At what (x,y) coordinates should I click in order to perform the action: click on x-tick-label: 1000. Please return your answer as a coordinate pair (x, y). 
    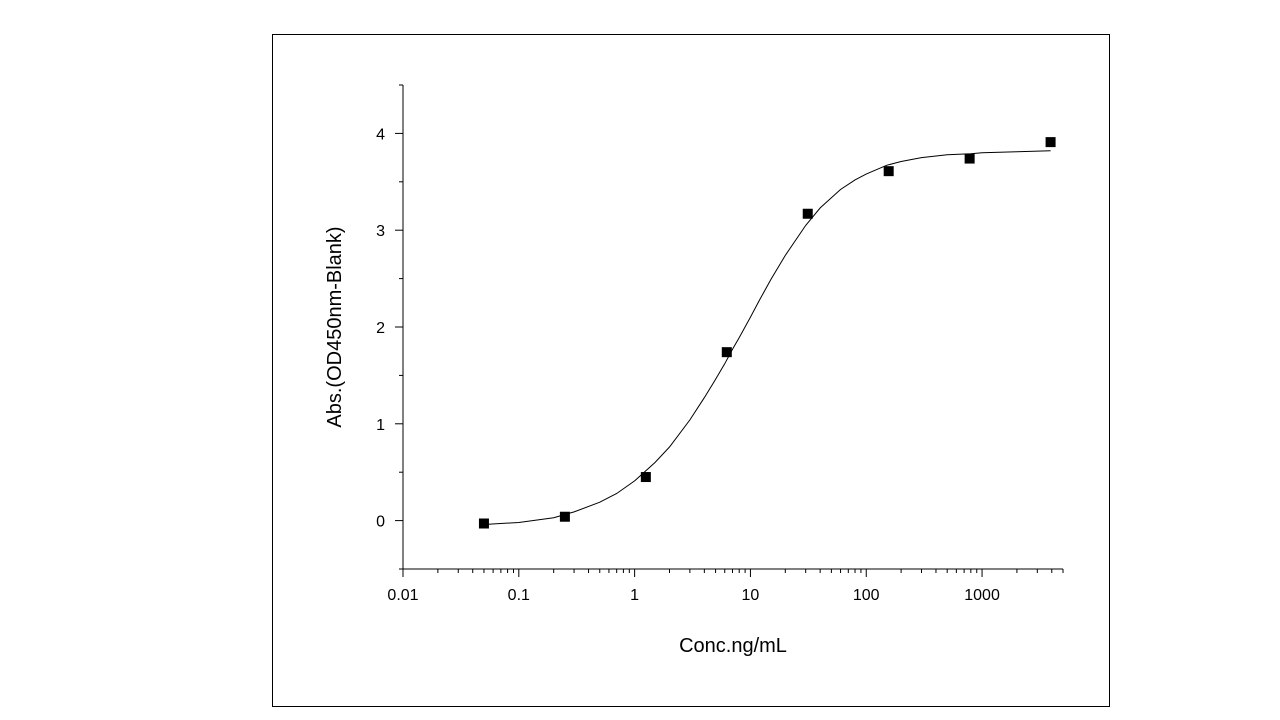
    Looking at the image, I should click on (982, 595).